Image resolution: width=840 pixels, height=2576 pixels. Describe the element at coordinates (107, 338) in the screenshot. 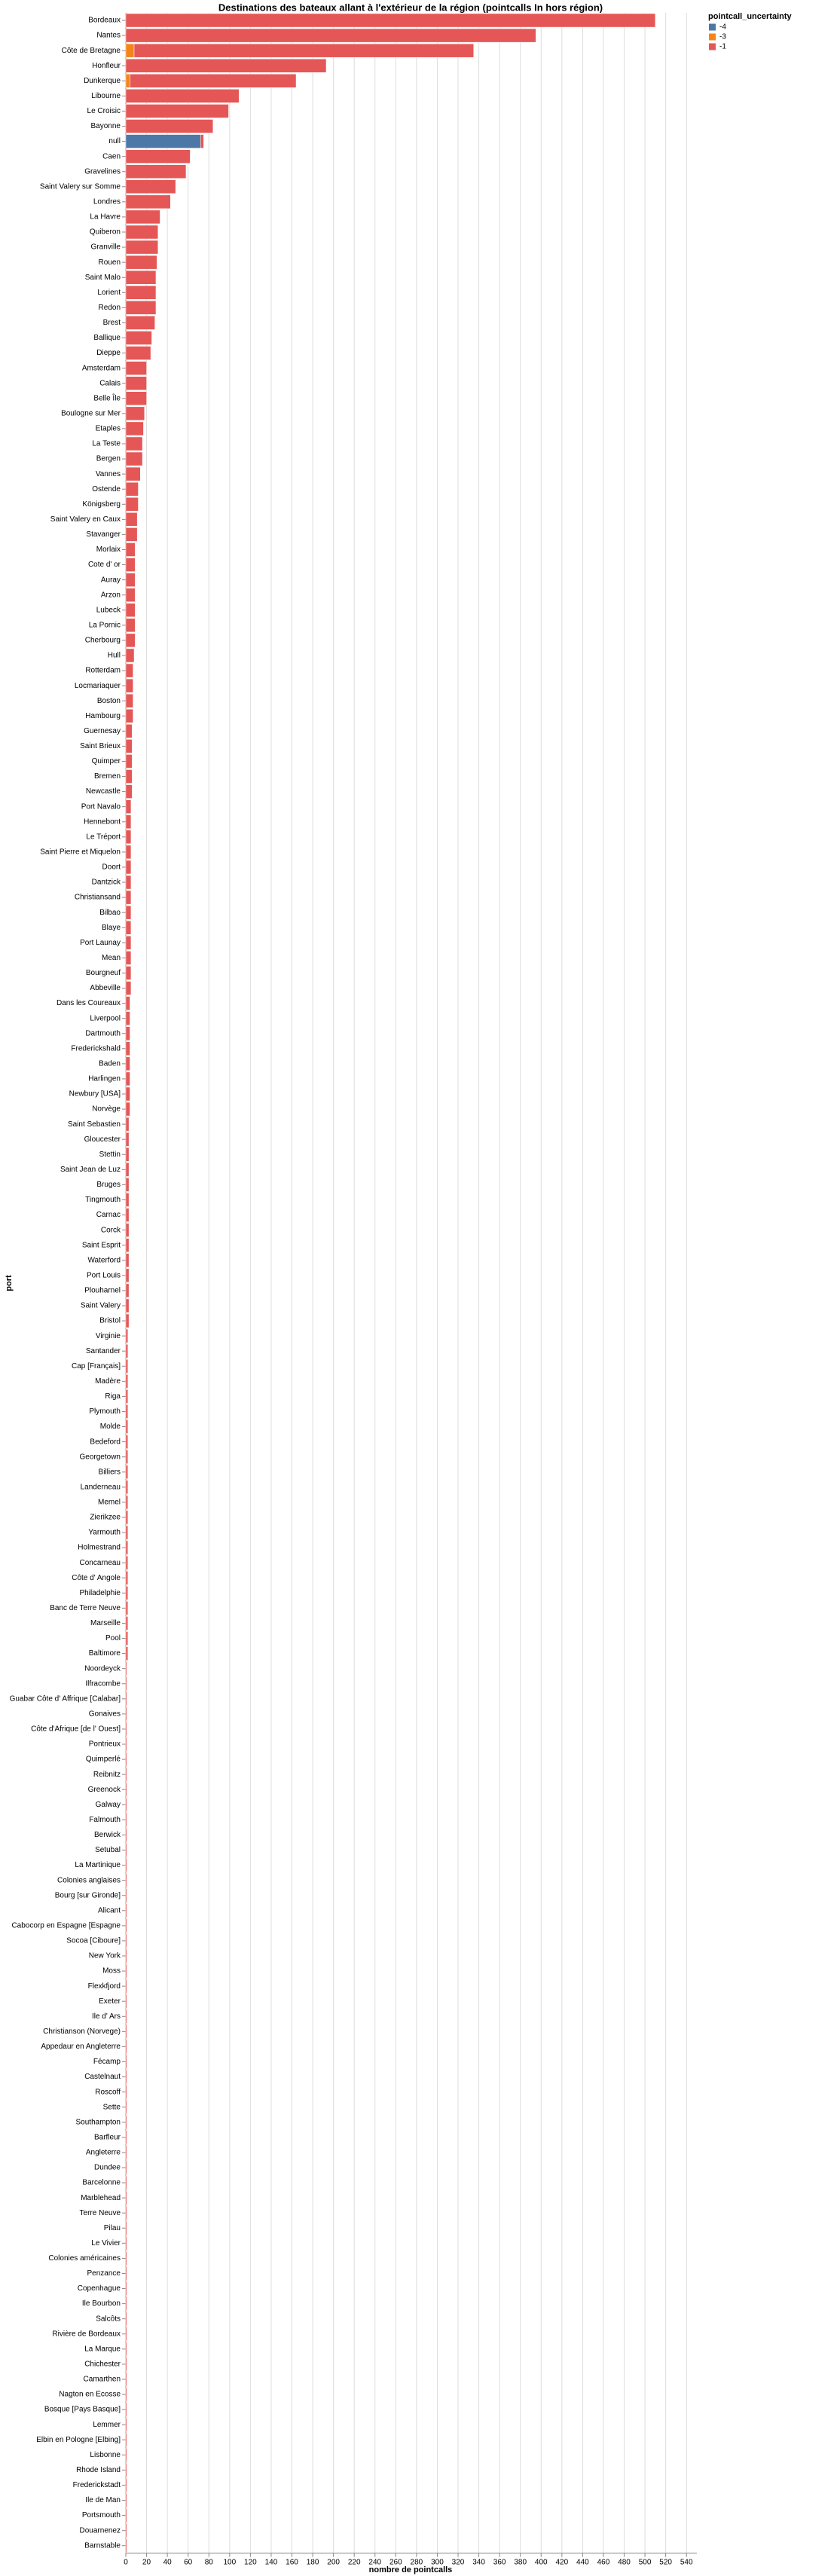

I see `y-tick-label: Ballique` at that location.